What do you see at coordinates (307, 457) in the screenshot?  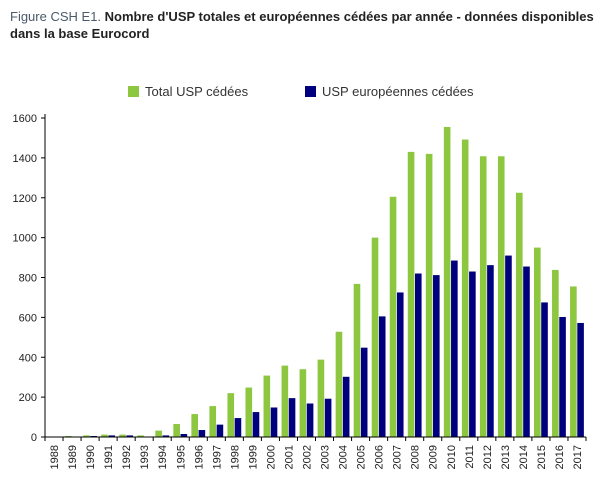 I see `x-tick-label: 2002` at bounding box center [307, 457].